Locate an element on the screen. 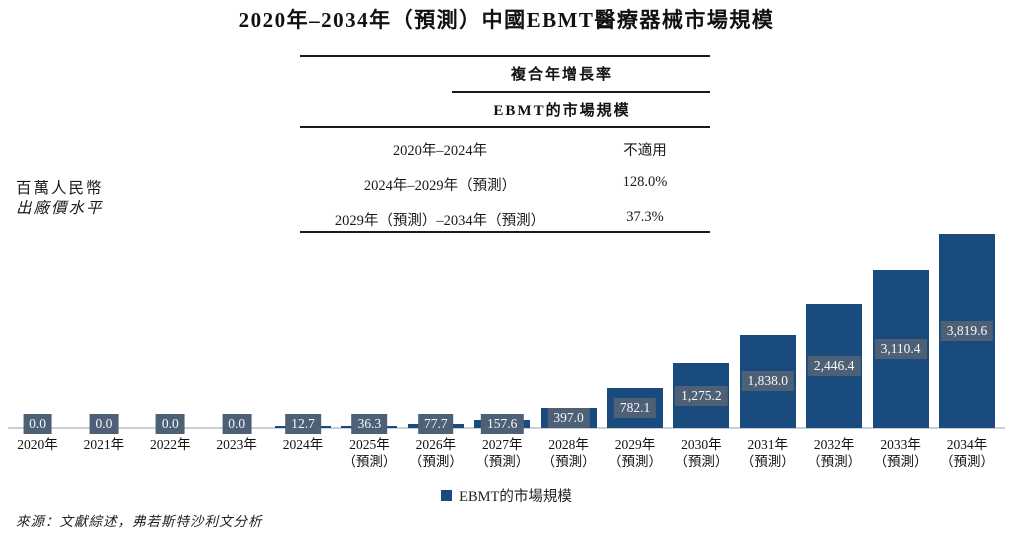 This screenshot has height=538, width=1013. data-label-2025年（預測）: 36.3 is located at coordinates (369, 424).